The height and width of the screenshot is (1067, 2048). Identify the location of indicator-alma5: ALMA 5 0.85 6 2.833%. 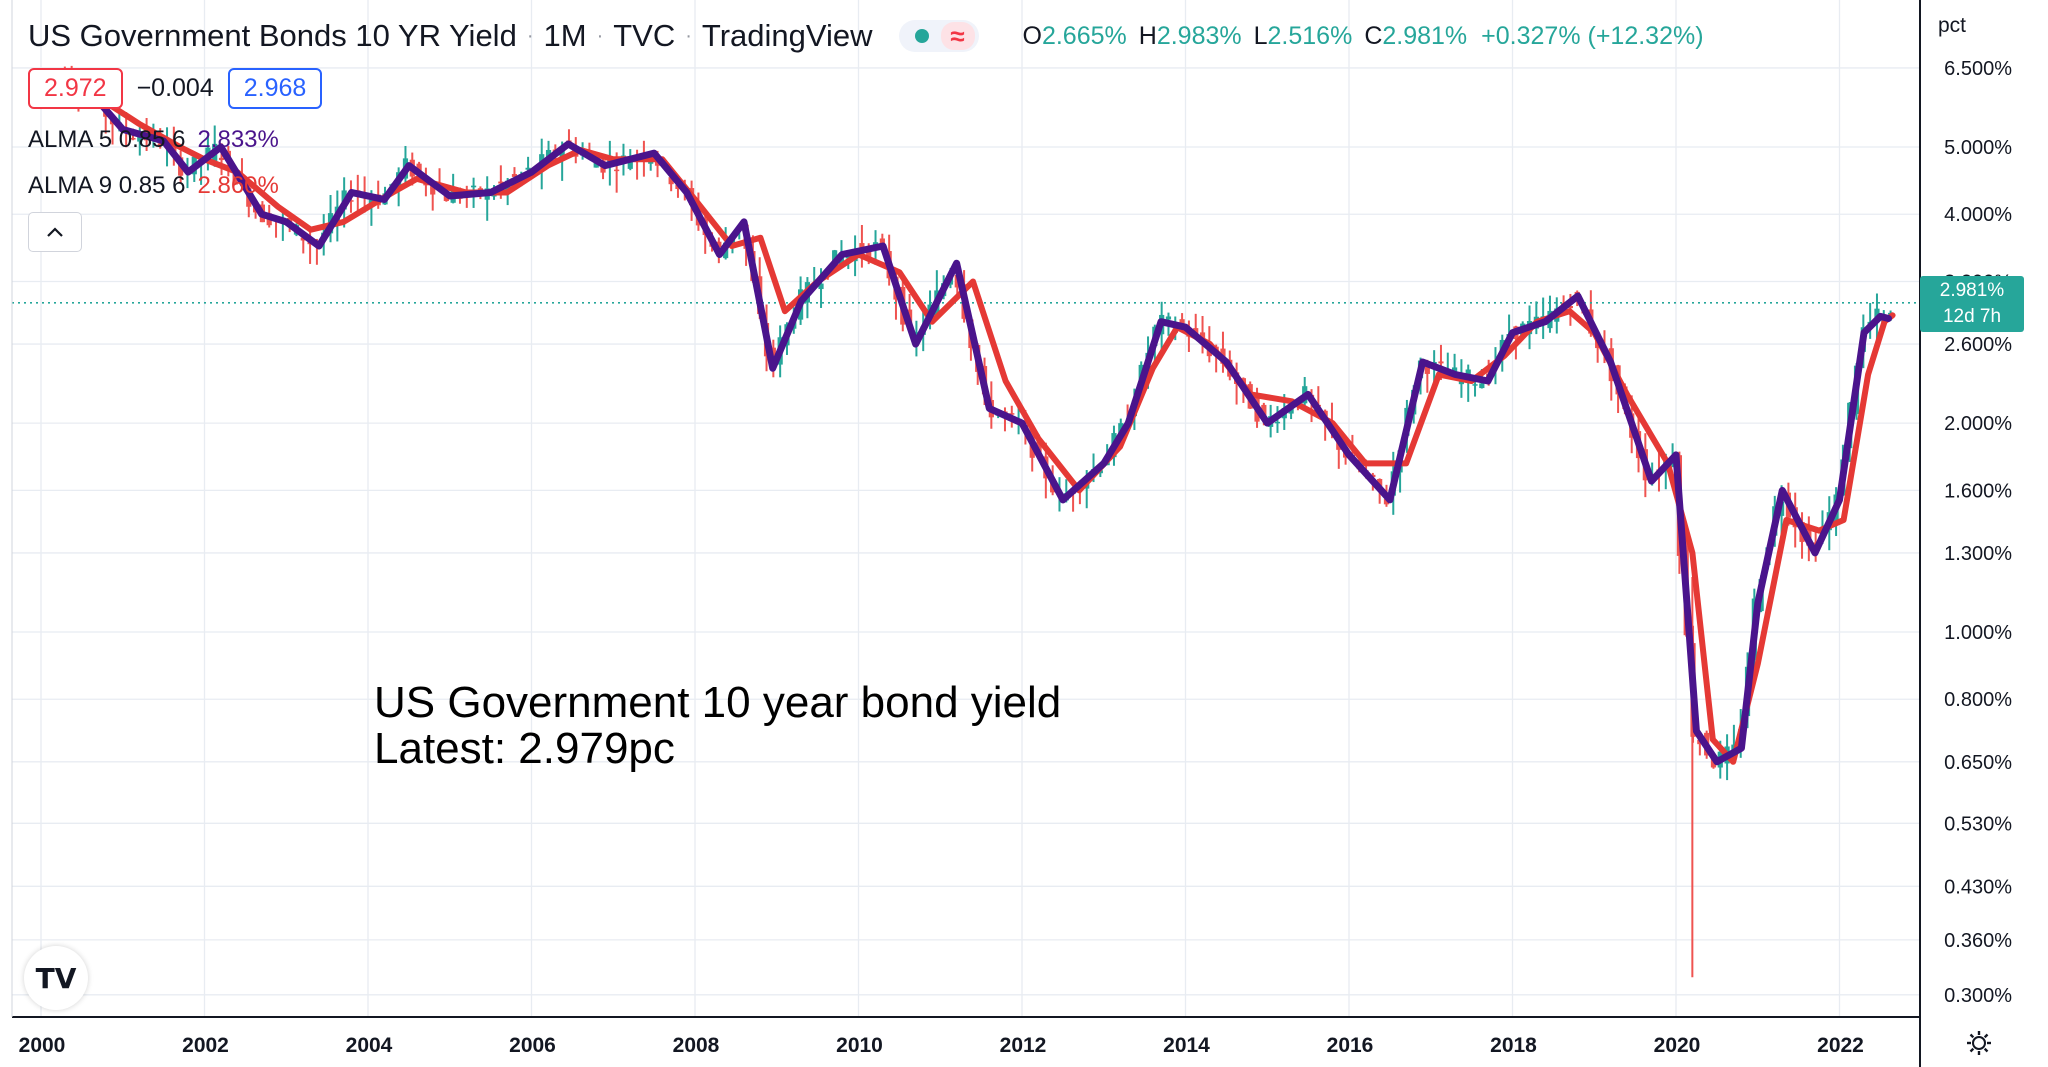
(153, 140).